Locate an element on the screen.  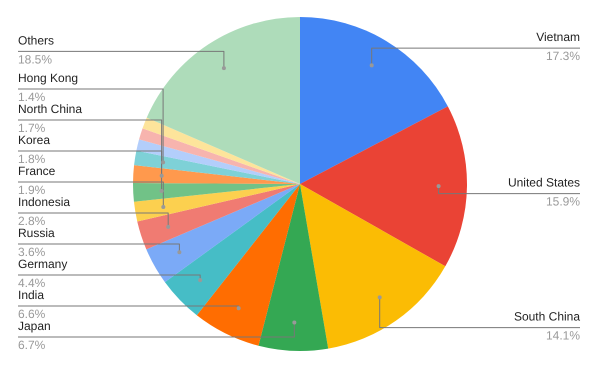
slice-label: Germany is located at coordinates (43, 264).